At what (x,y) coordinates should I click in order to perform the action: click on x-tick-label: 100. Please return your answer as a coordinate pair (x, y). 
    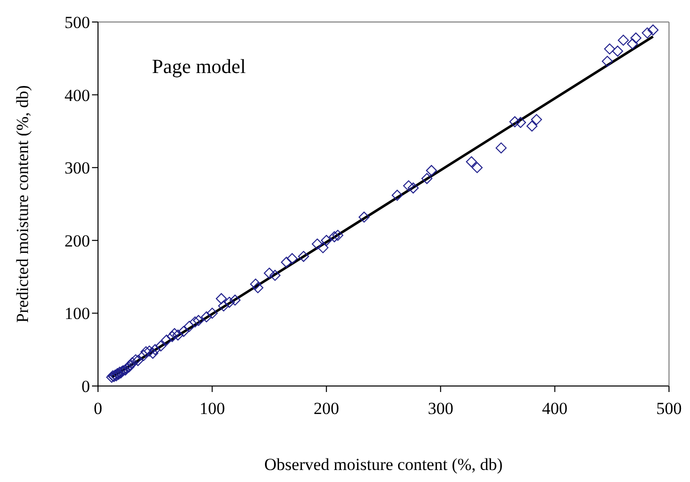
    Looking at the image, I should click on (212, 408).